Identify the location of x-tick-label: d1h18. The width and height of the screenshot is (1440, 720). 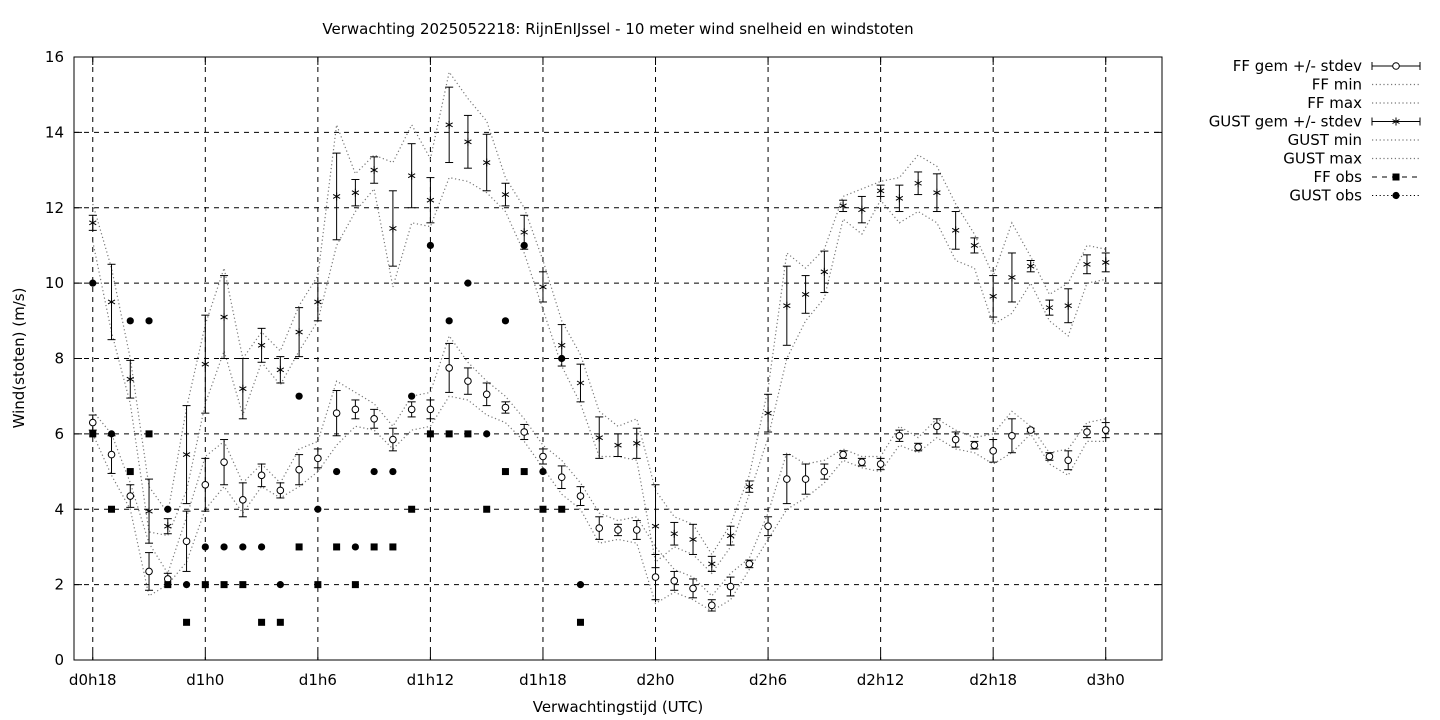
(543, 680).